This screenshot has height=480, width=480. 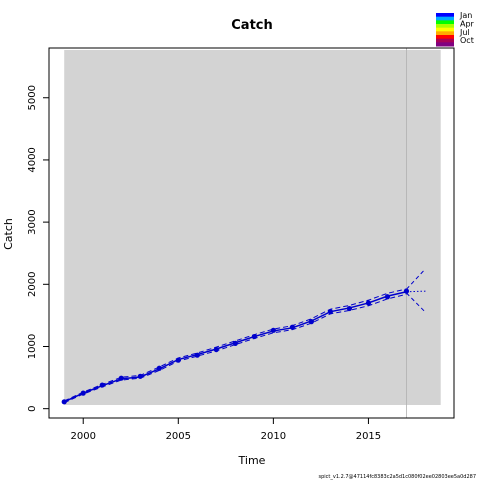 I want to click on x-tick-label: 2000, so click(x=82, y=436).